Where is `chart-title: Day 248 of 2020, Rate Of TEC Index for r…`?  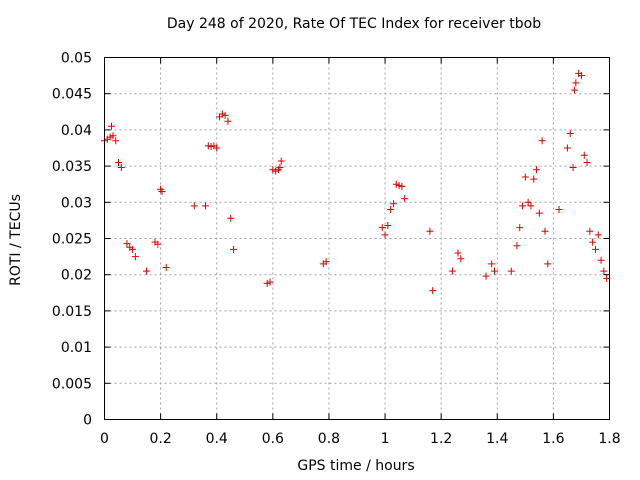 chart-title: Day 248 of 2020, Rate Of TEC Index for r… is located at coordinates (354, 24).